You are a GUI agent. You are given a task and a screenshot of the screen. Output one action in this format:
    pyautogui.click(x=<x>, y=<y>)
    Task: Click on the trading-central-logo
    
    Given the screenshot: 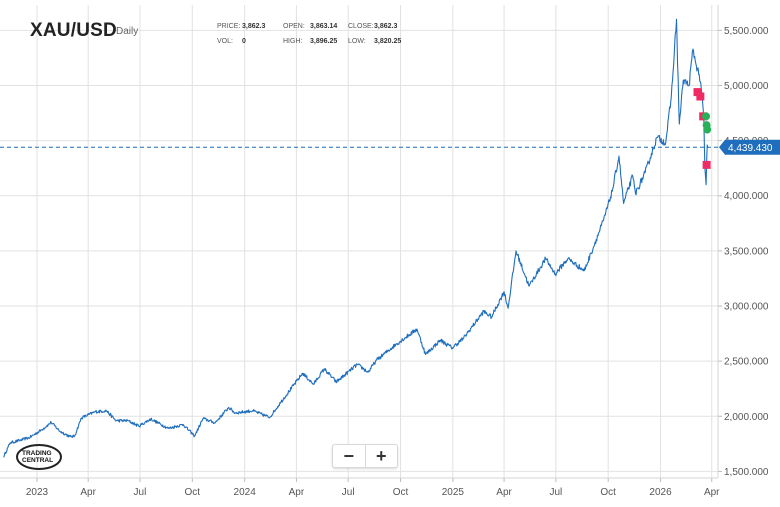 What is the action you would take?
    pyautogui.click(x=39, y=457)
    